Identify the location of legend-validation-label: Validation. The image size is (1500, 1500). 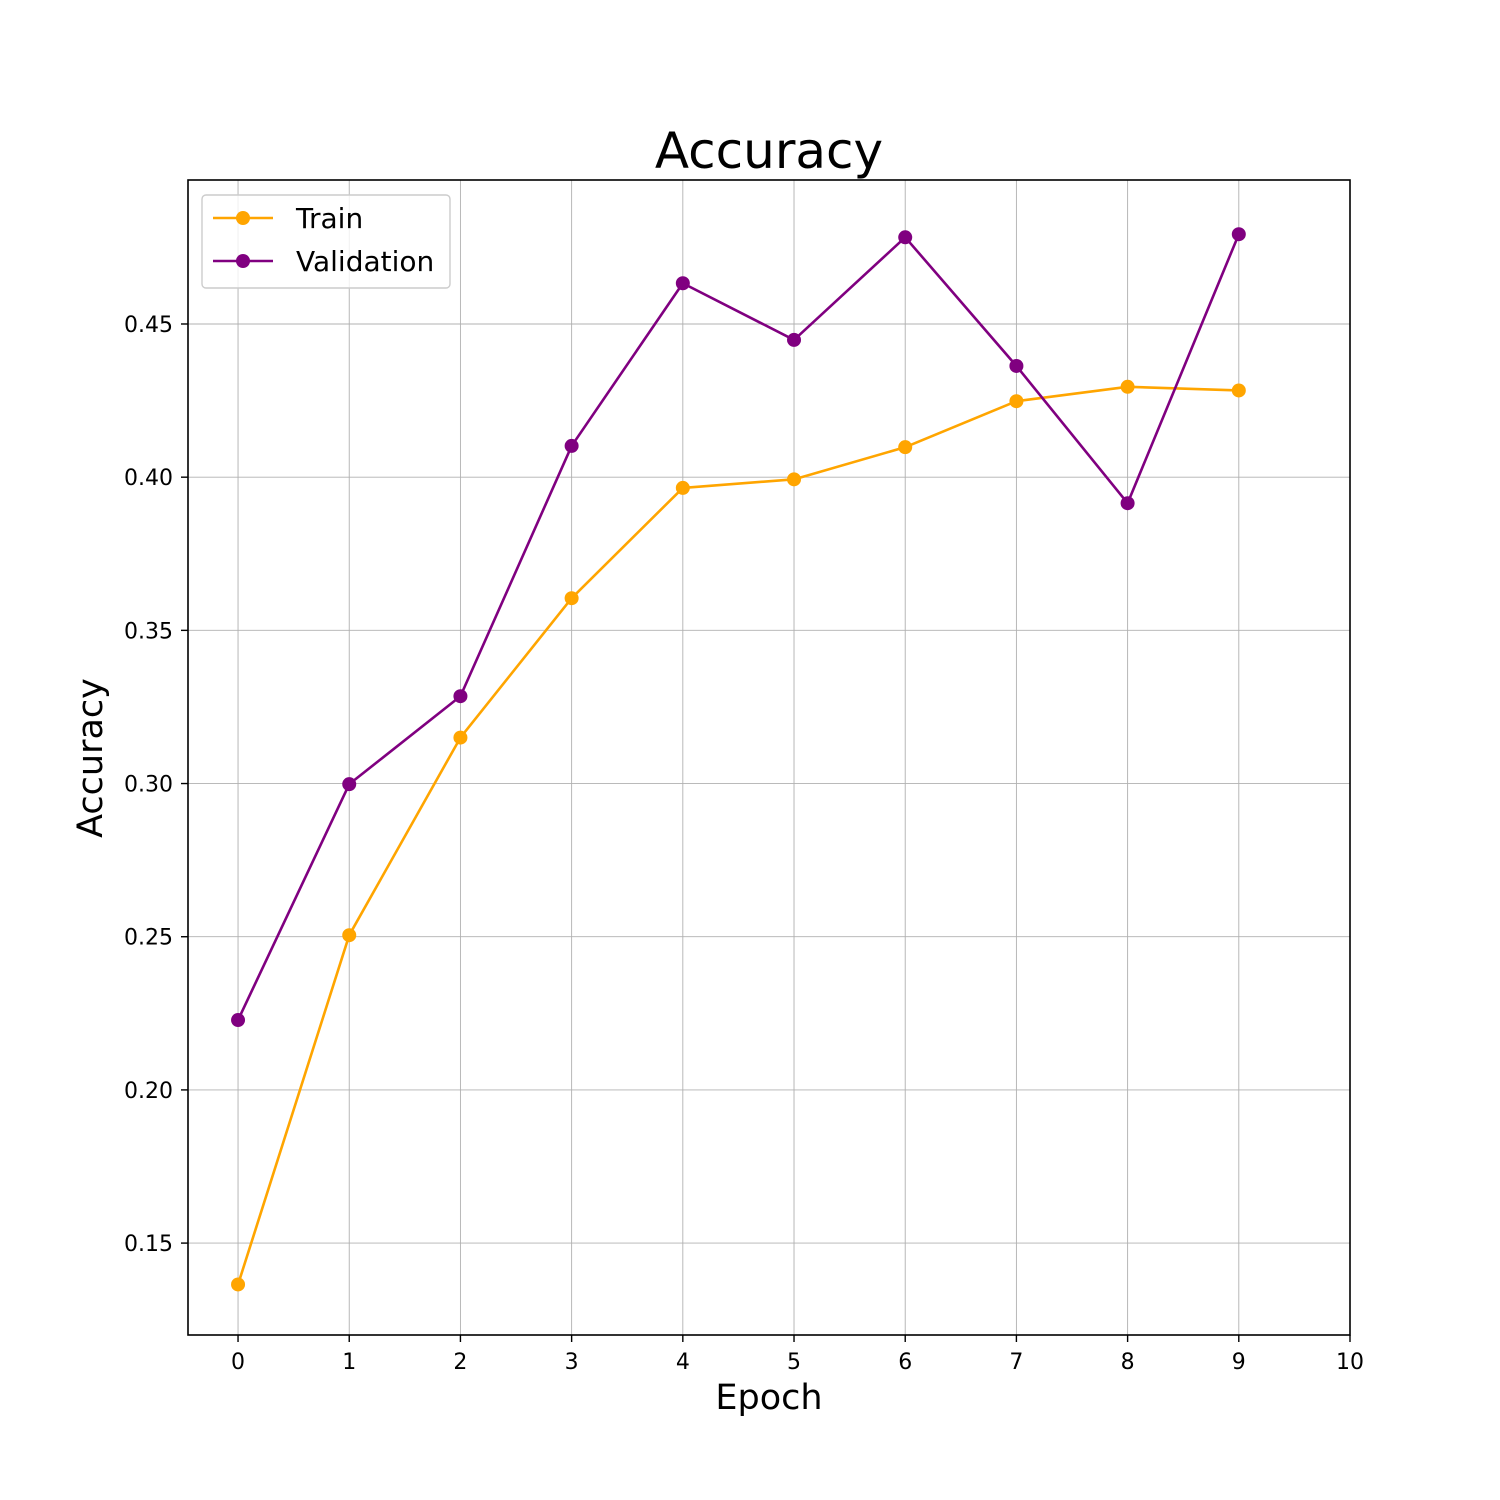
(365, 261).